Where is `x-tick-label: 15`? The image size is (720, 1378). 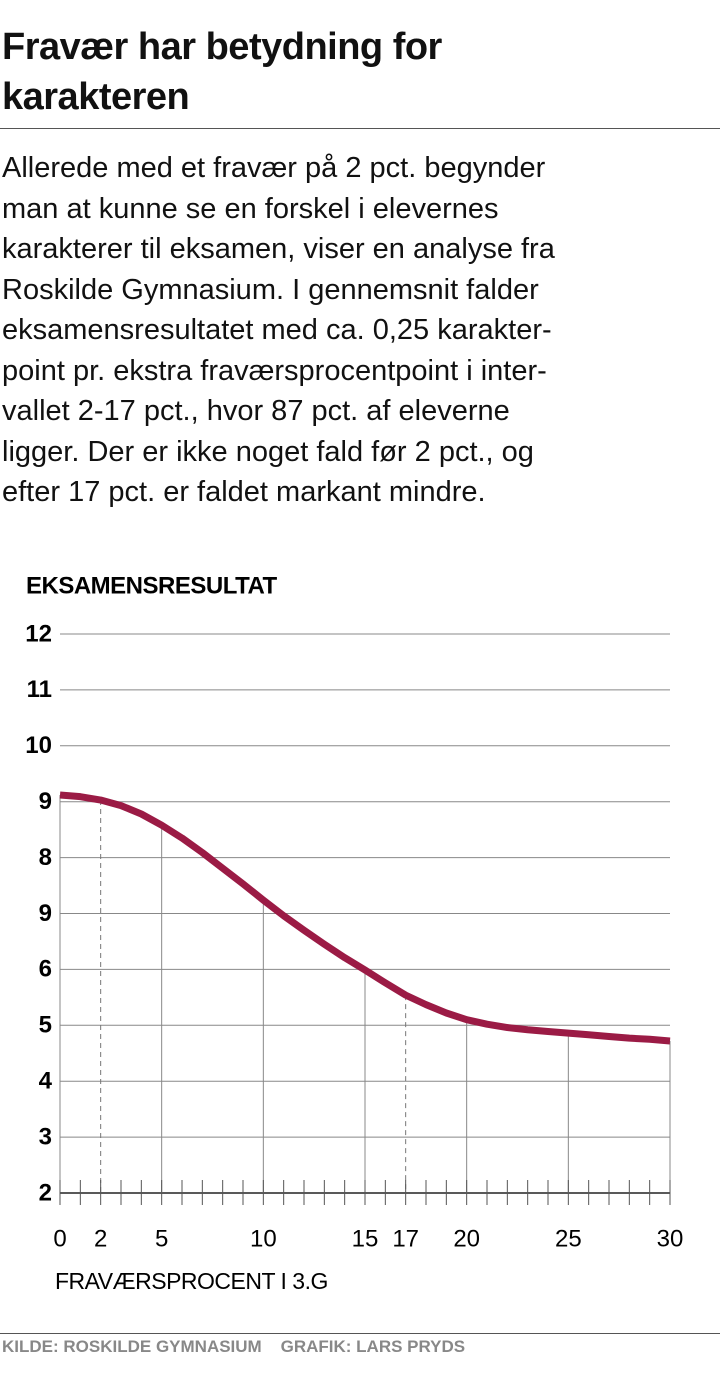
x-tick-label: 15 is located at coordinates (365, 1238).